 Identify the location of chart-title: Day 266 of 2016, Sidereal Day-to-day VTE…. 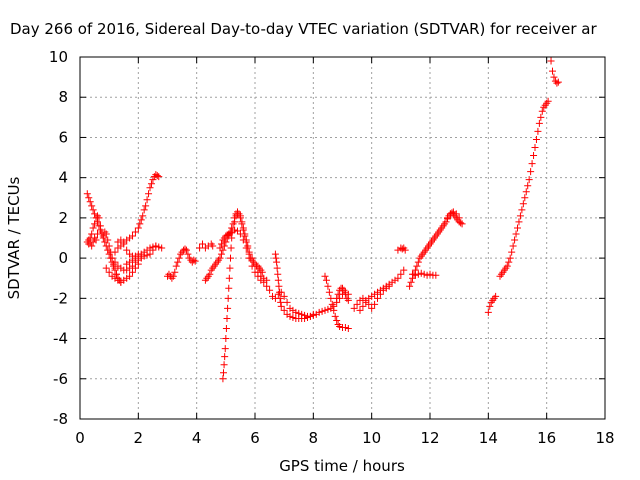
(303, 29).